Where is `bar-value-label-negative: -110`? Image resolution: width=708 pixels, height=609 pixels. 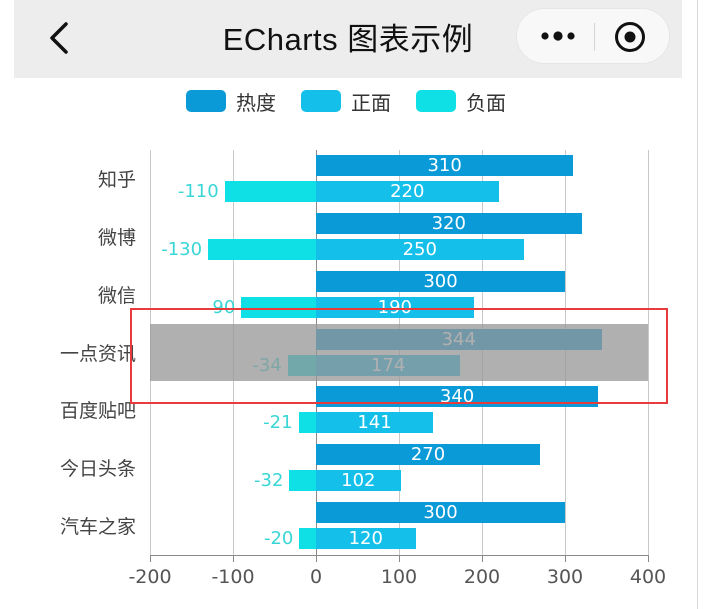
bar-value-label-negative: -110 is located at coordinates (198, 191).